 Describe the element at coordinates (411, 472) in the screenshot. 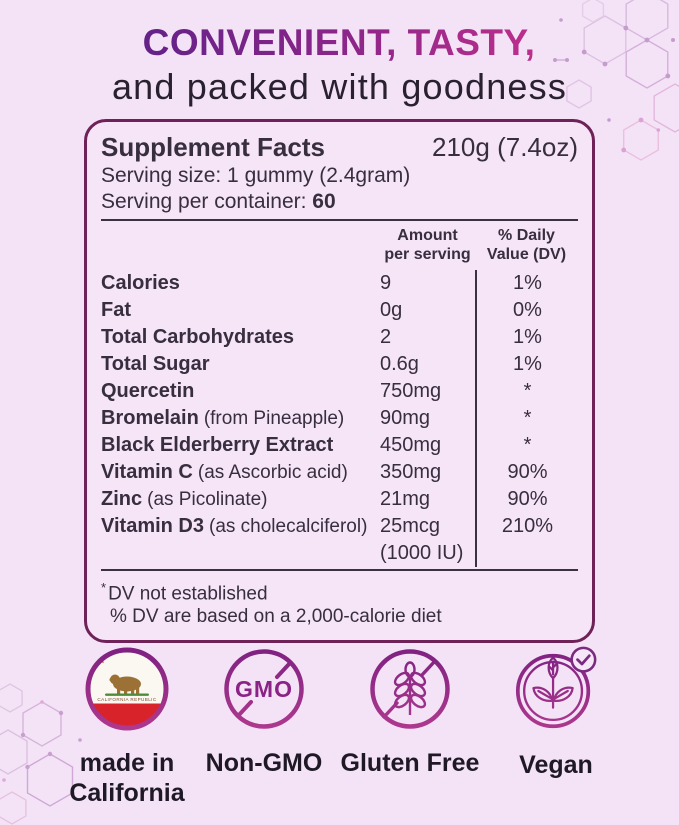

I see `row-amount: 350mg` at that location.